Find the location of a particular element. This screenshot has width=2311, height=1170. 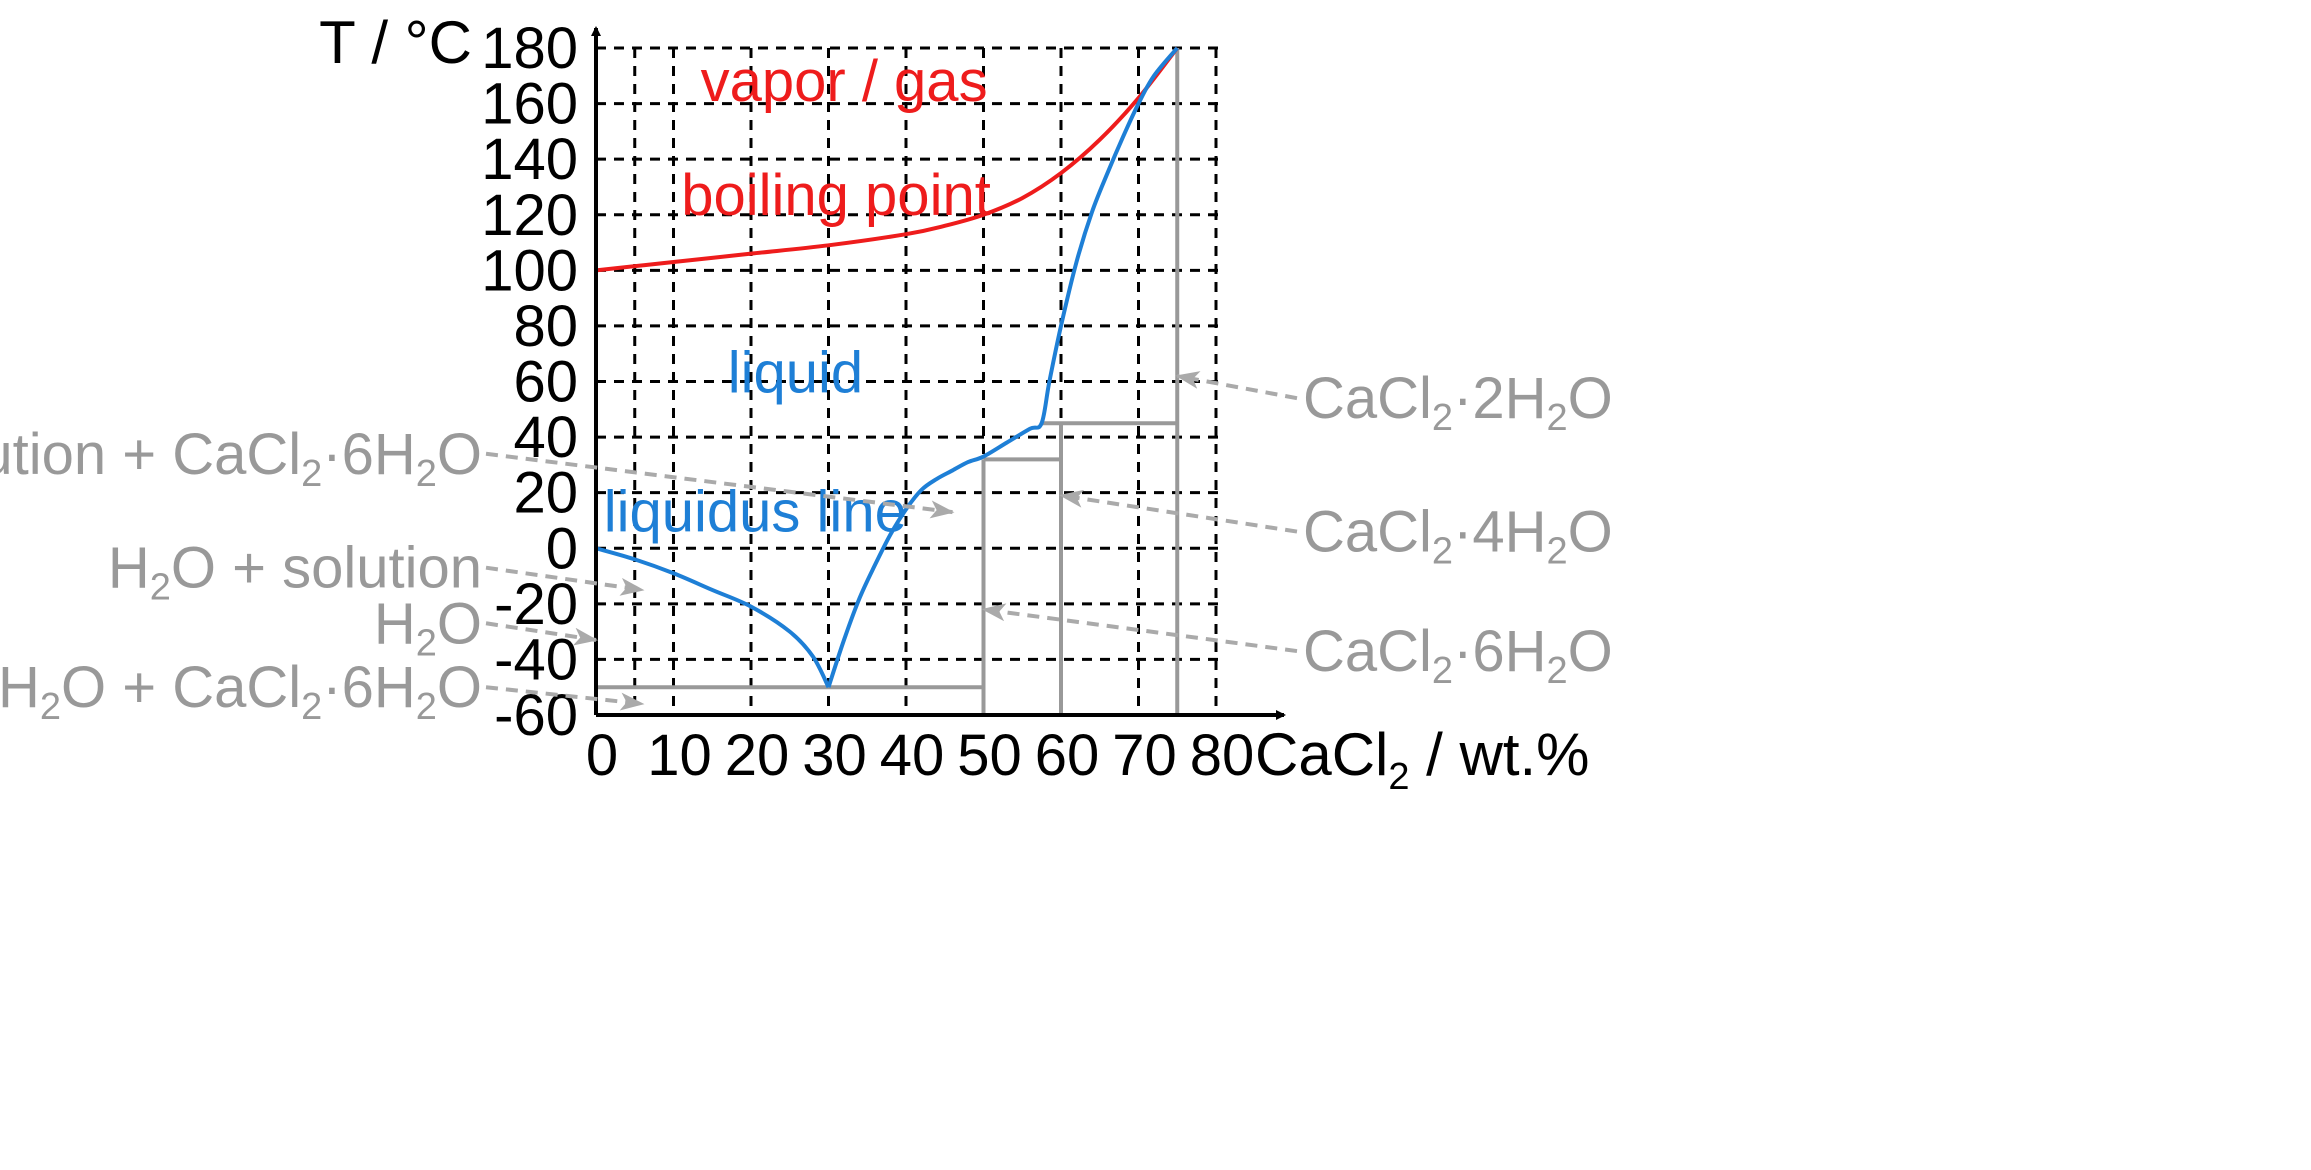

y-tick-label: 120 is located at coordinates (529, 215).